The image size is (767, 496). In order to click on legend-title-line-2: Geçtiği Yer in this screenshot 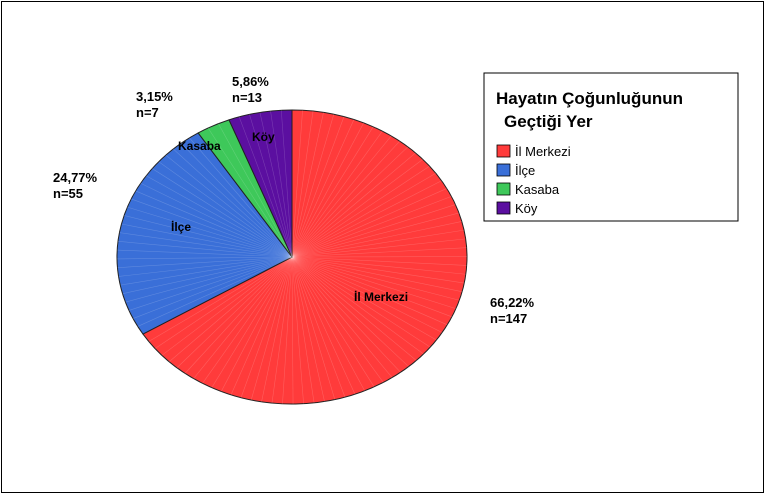, I will do `click(548, 121)`.